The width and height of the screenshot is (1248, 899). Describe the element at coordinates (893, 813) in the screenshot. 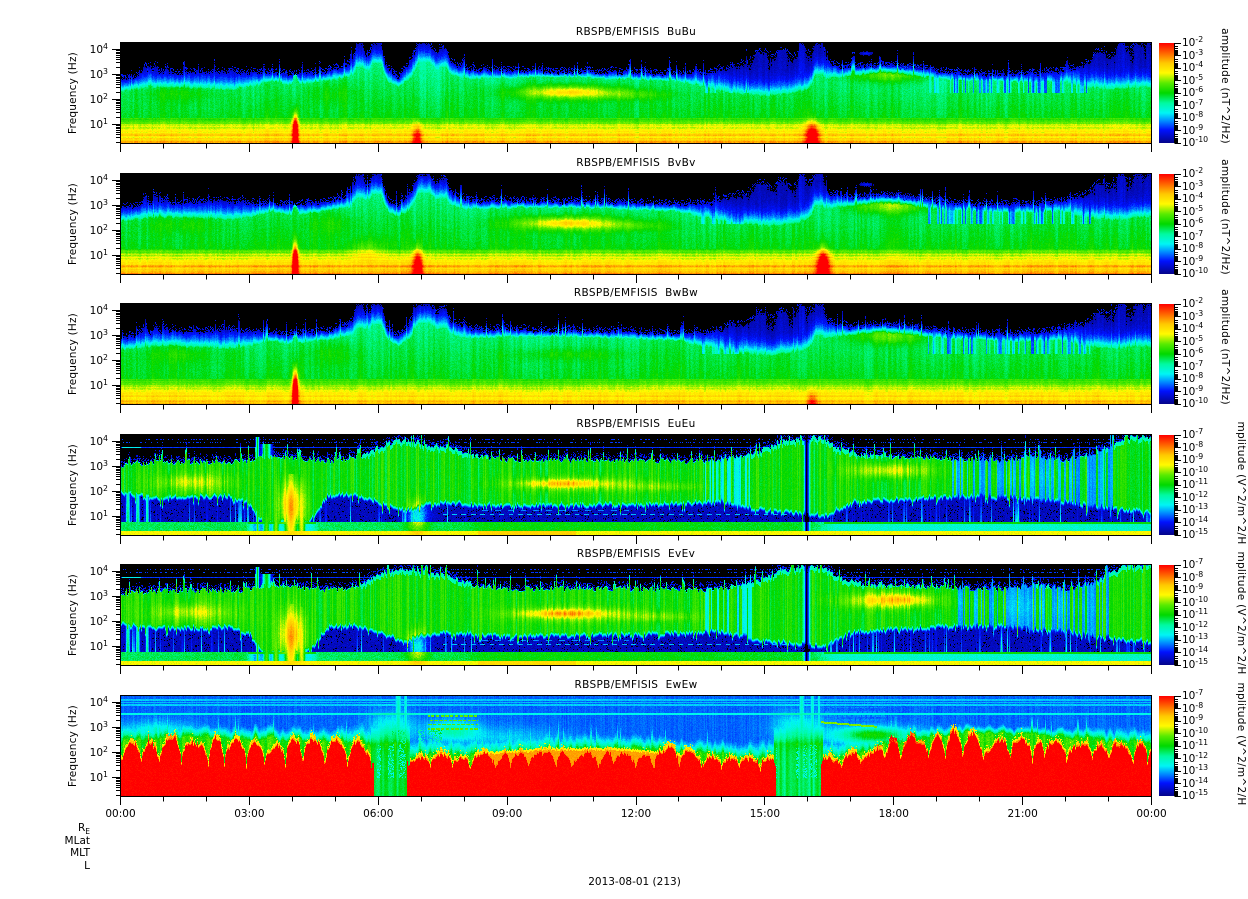

I see `time-tick-label: 18:00` at that location.